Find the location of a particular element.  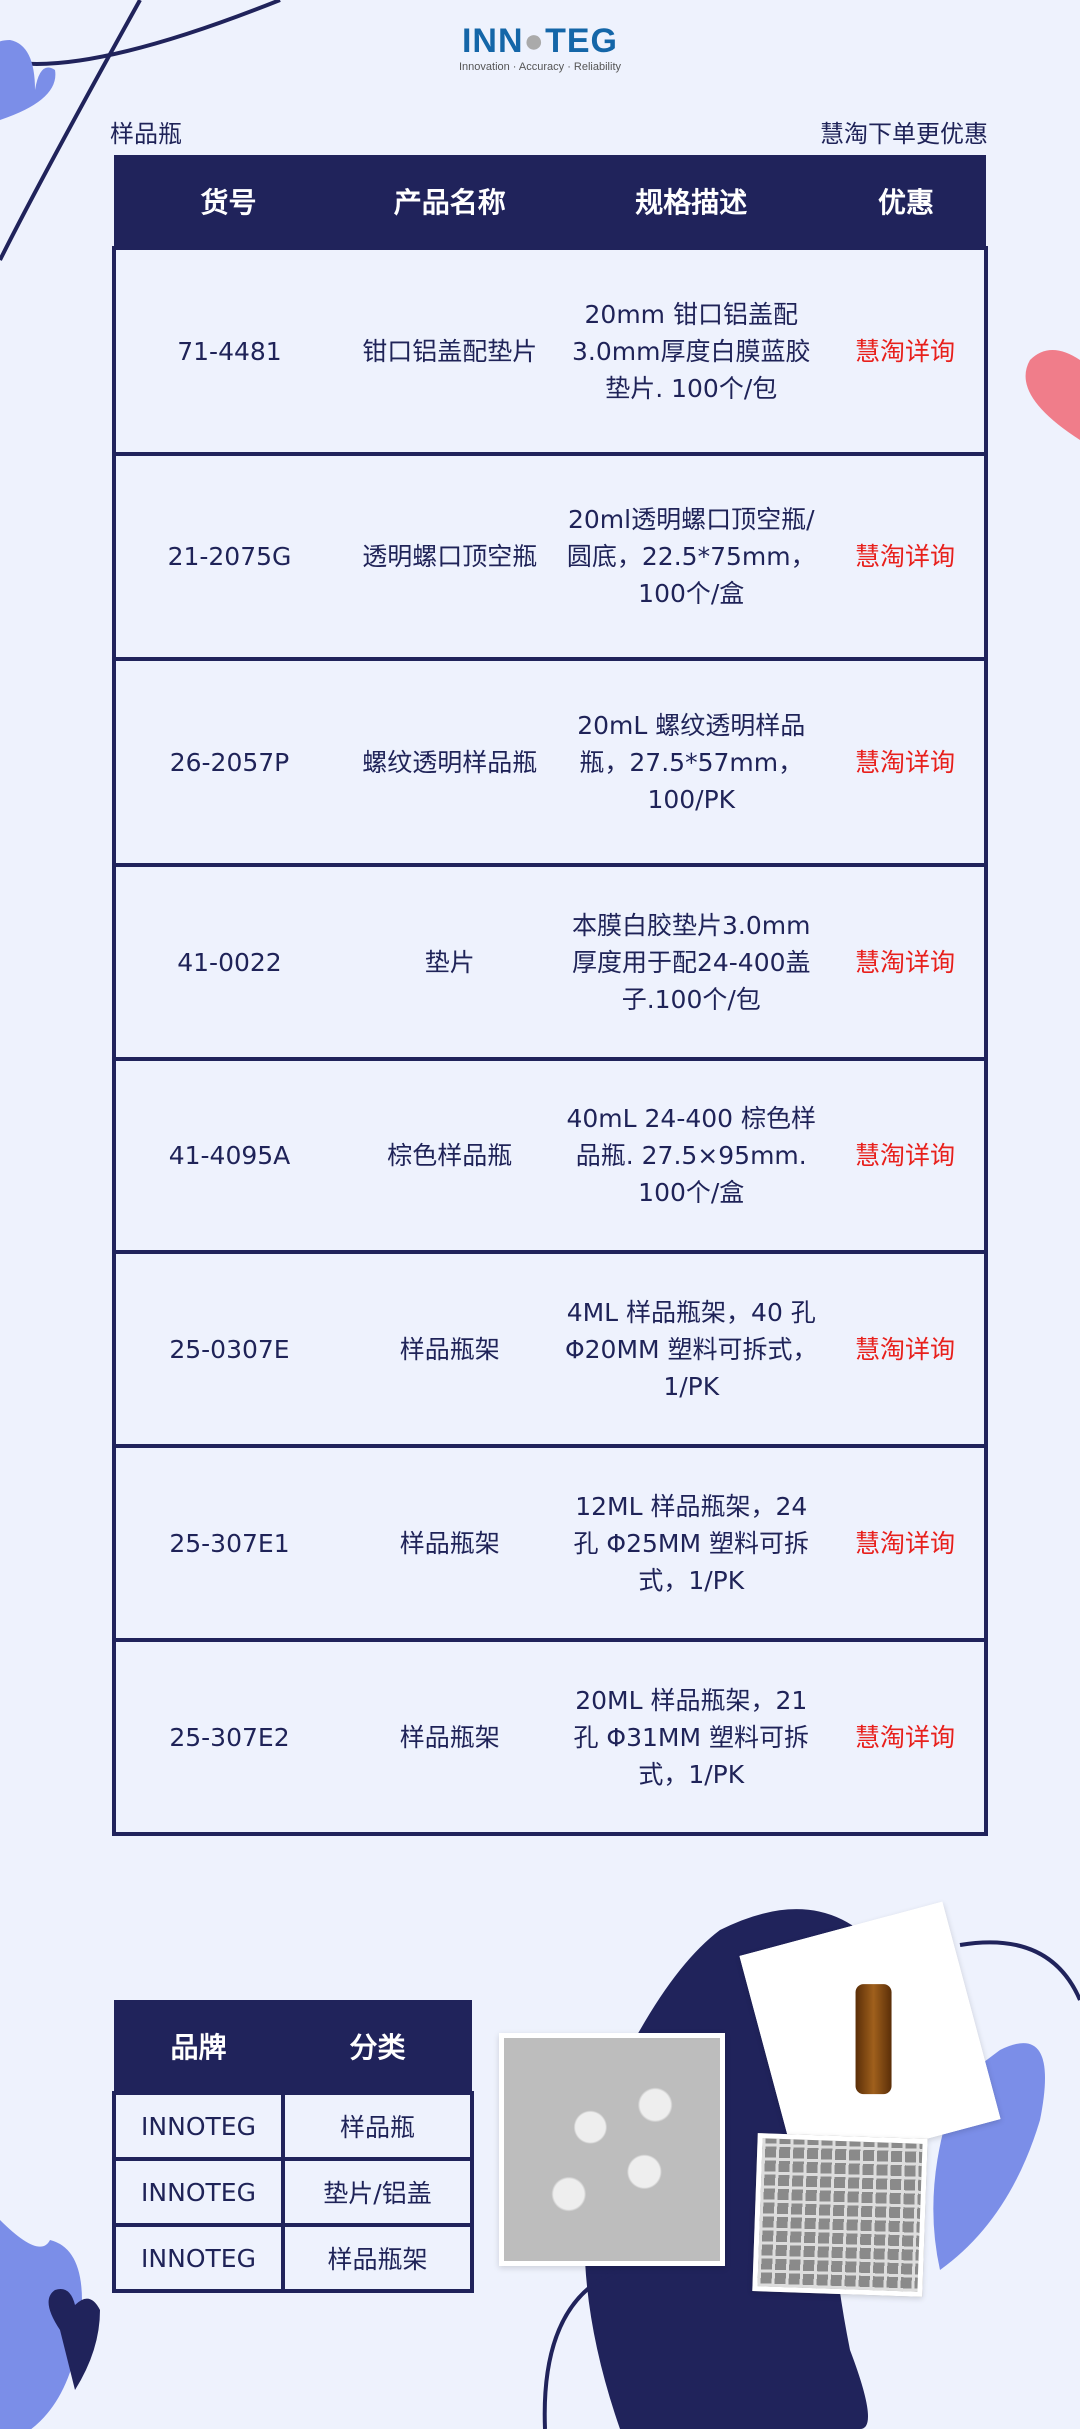

product-name-cell: 垫片 is located at coordinates (449, 962).